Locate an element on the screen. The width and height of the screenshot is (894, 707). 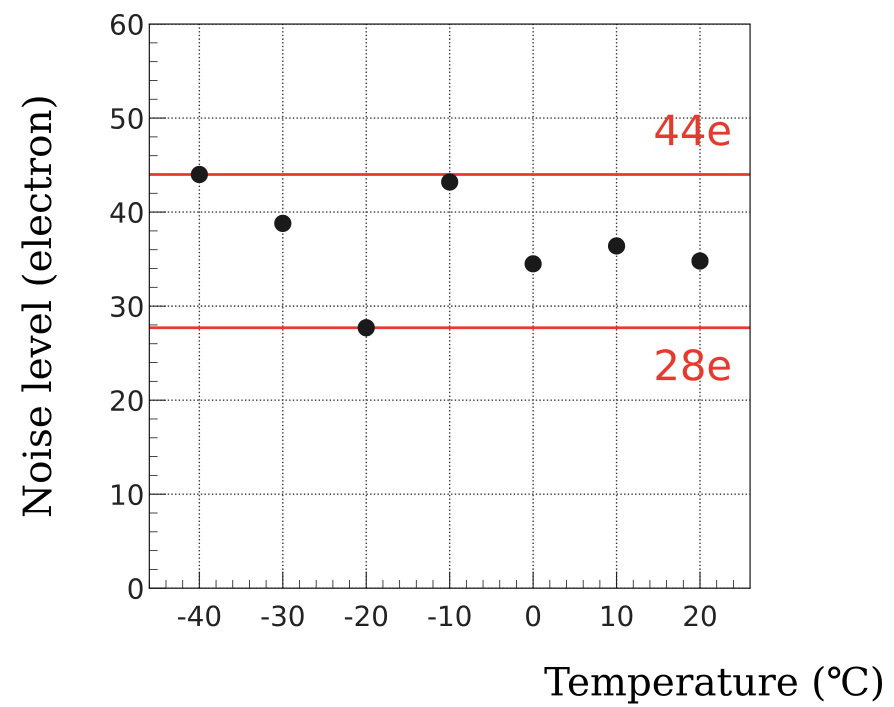
x-tick-label: -30 is located at coordinates (282, 615).